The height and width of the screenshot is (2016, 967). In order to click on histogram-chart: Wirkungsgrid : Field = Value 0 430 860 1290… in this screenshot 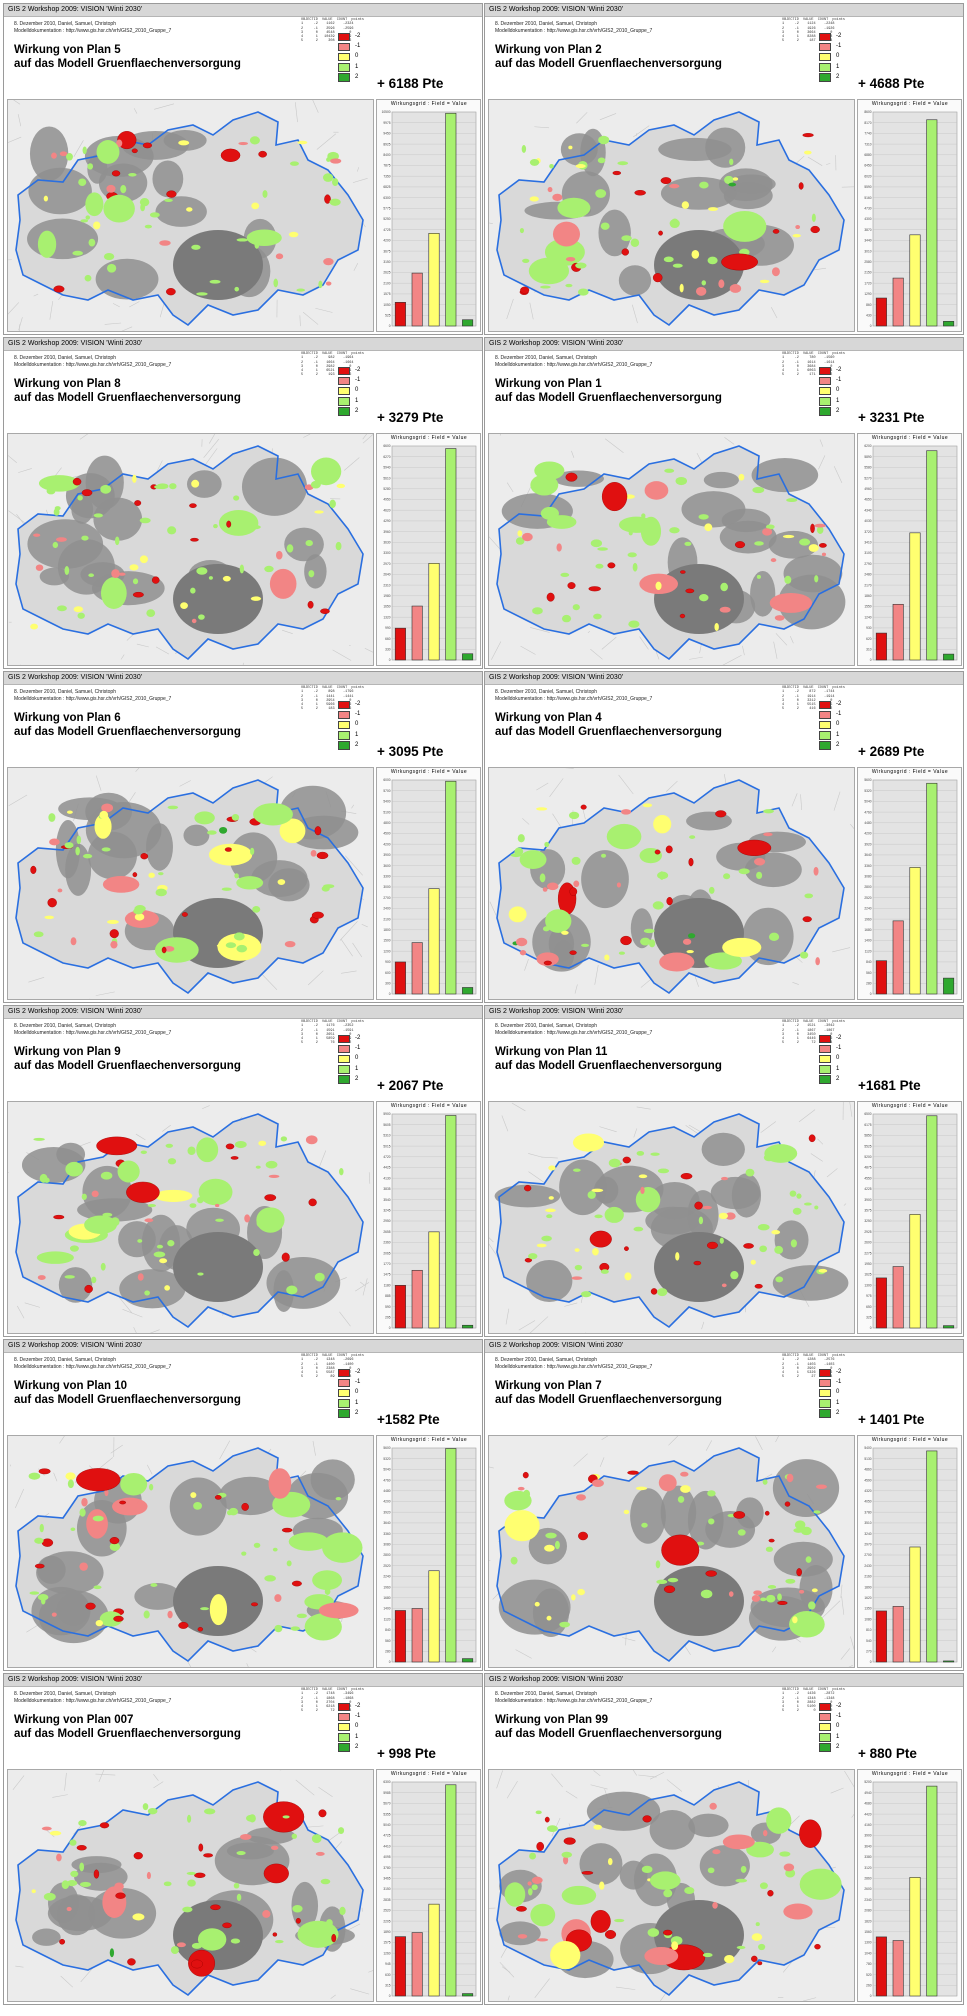, I will do `click(909, 215)`.